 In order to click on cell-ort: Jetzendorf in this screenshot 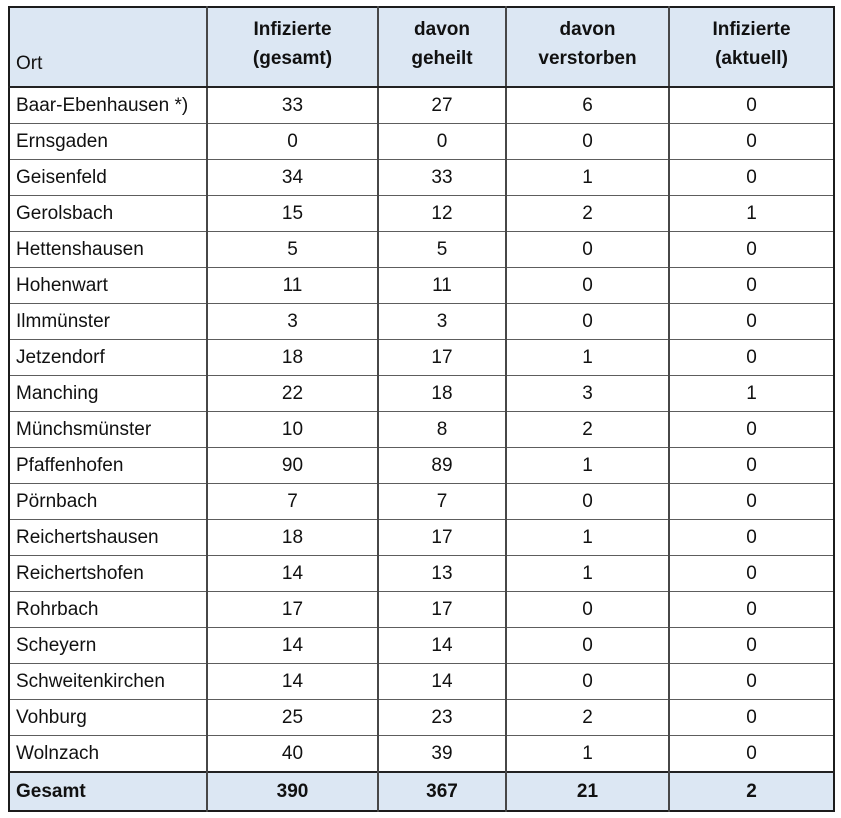, I will do `click(108, 357)`.